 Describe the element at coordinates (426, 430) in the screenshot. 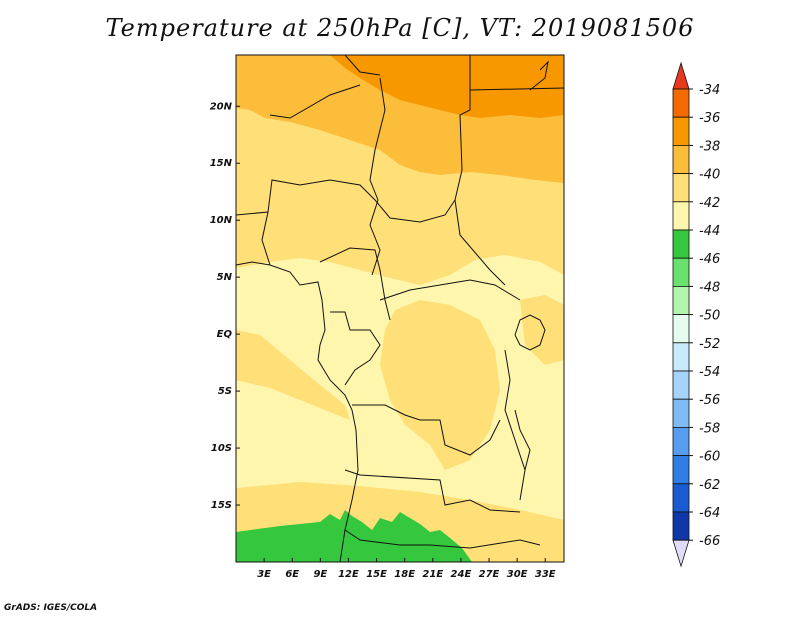

I see `border-drc-west` at that location.